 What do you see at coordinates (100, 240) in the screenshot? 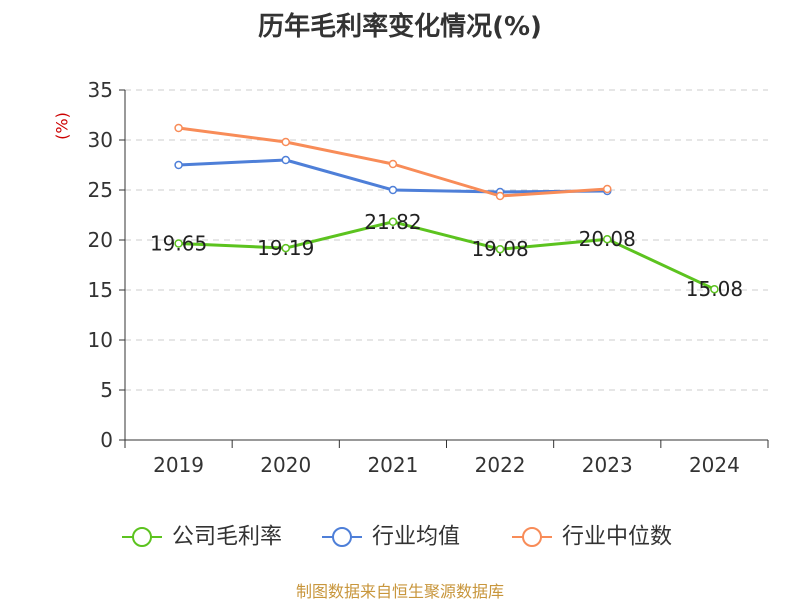
I see `y-tick-label: 20` at bounding box center [100, 240].